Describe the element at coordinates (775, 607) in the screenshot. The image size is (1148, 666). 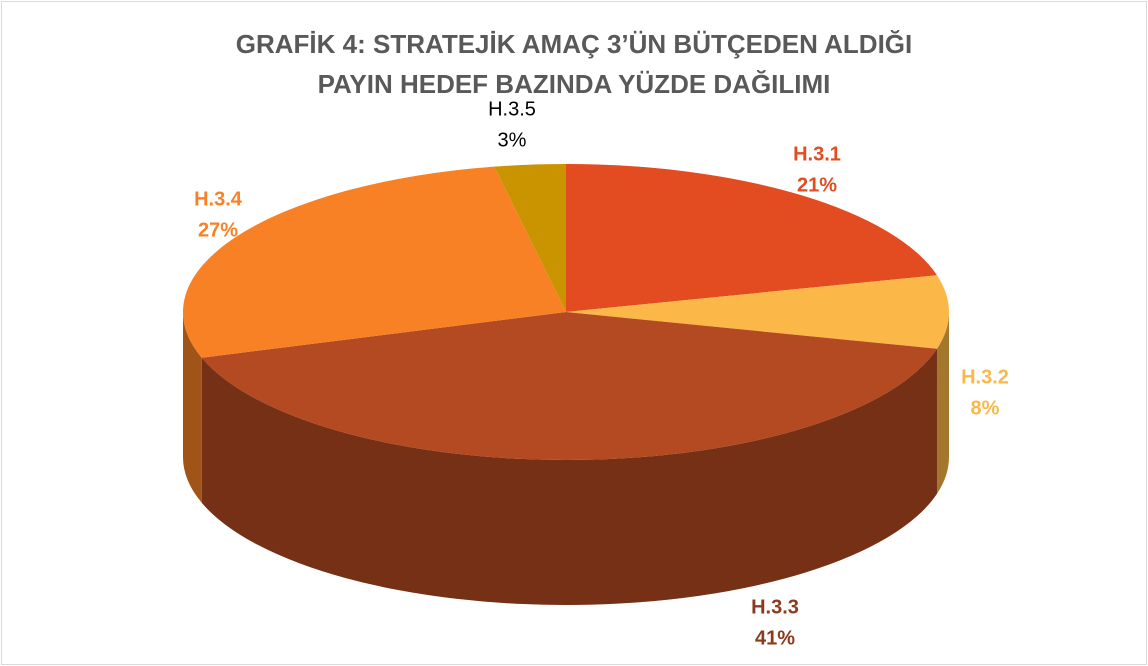
I see `data-label-name: H.3.3` at that location.